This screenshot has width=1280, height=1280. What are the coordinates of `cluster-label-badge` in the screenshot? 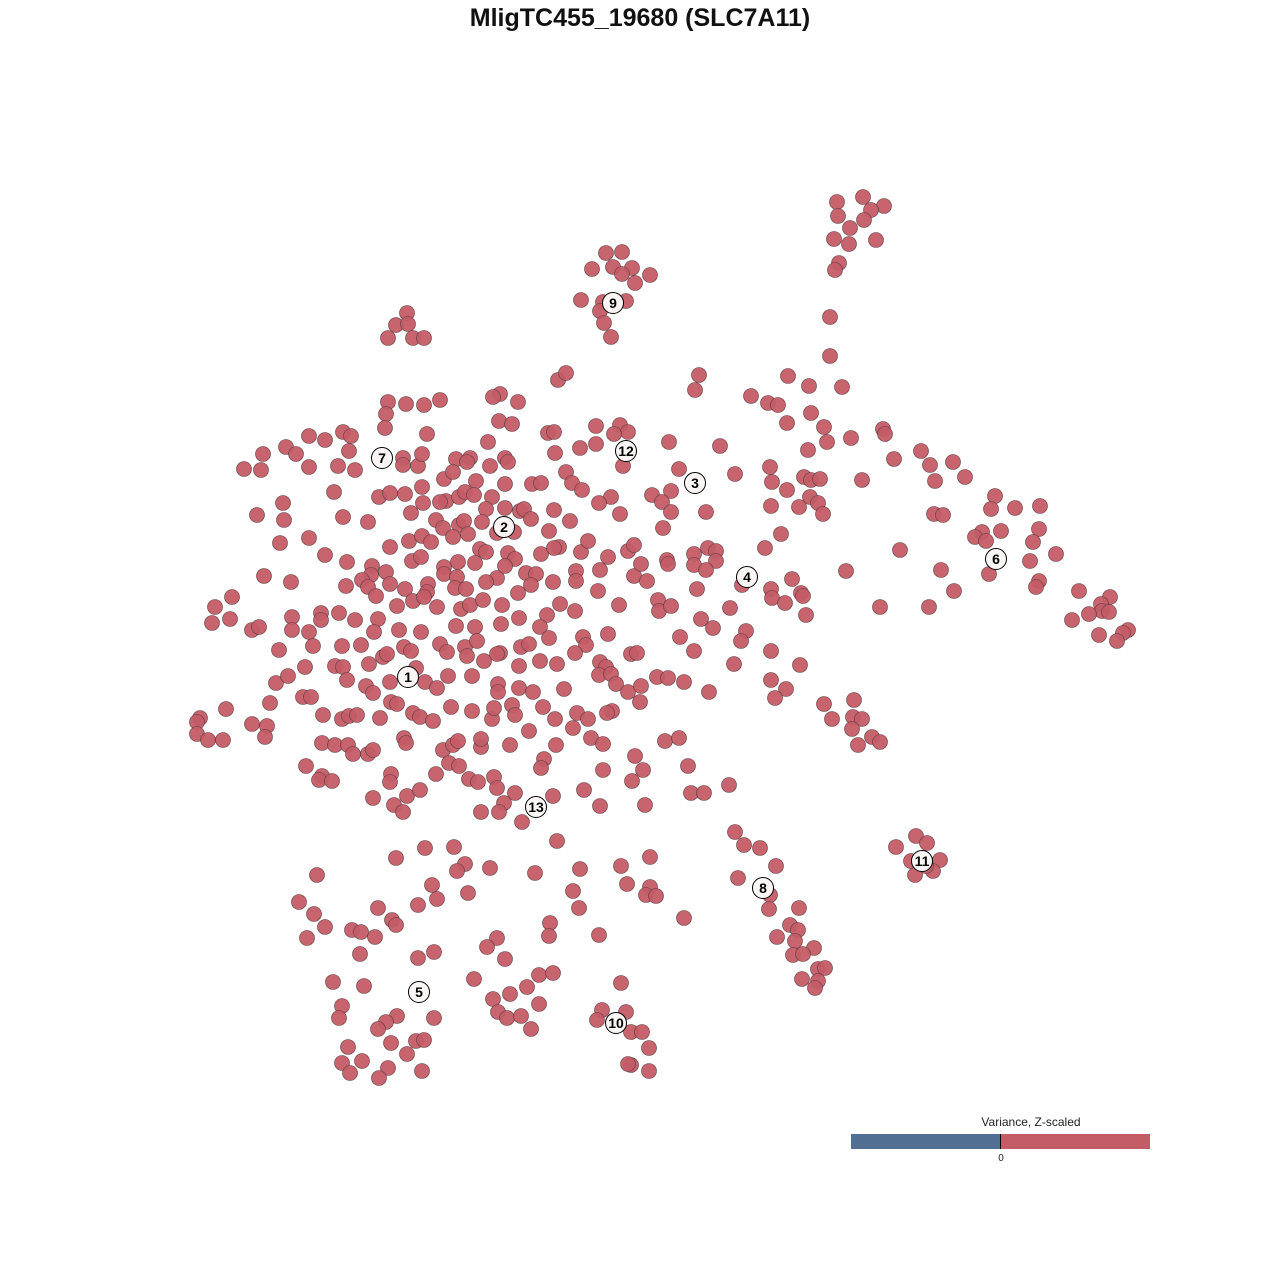 It's located at (922, 861).